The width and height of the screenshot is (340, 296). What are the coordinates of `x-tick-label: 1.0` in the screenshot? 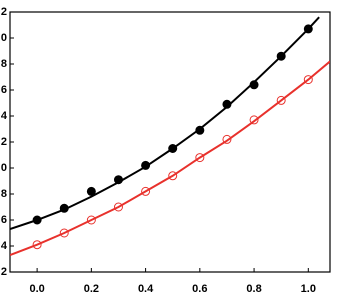 It's located at (308, 289).